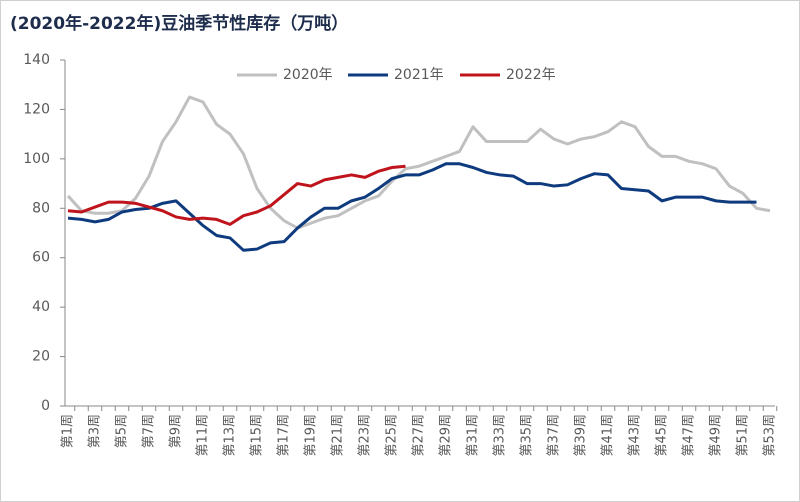 The width and height of the screenshot is (800, 502). I want to click on y-tick-label: 80, so click(41, 208).